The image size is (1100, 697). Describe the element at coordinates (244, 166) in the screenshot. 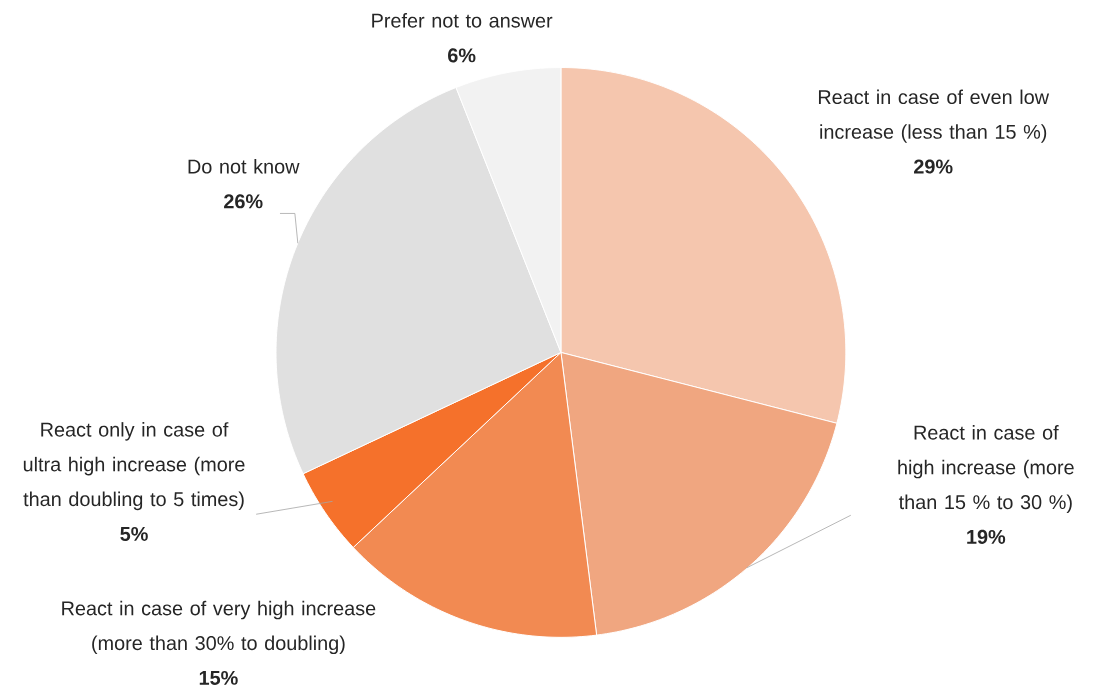

I see `slice-label: Do not know` at that location.